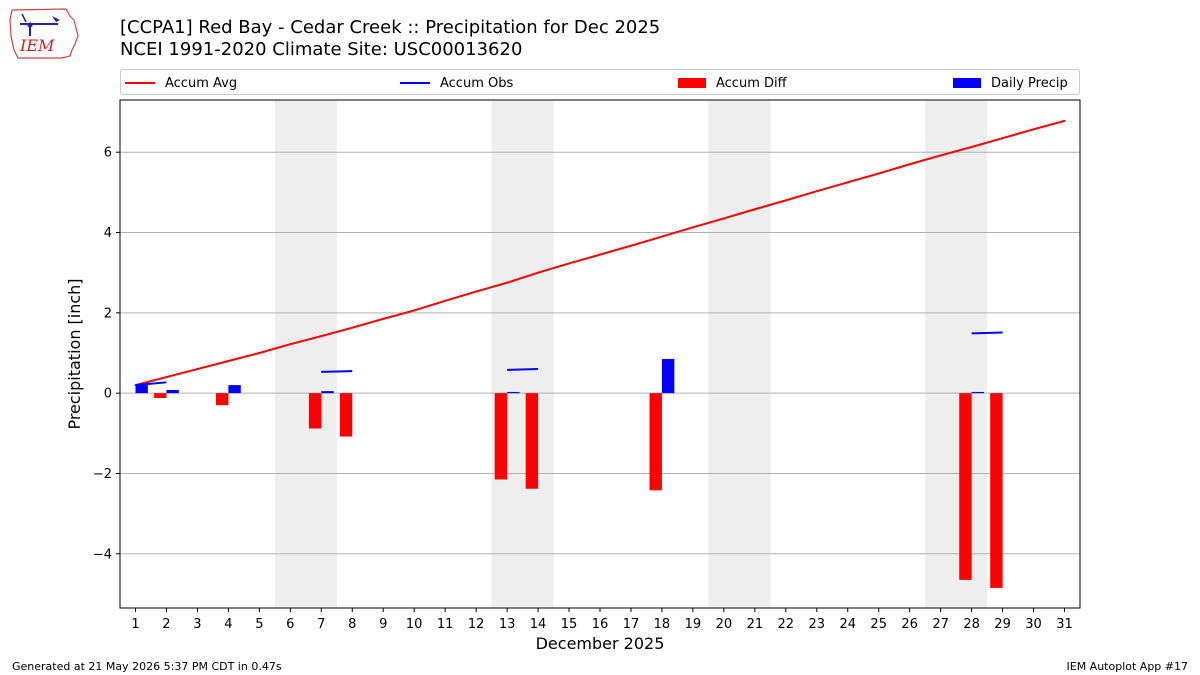 The width and height of the screenshot is (1200, 675). What do you see at coordinates (1029, 83) in the screenshot?
I see `legend-label-daily-precip: Daily Precip` at bounding box center [1029, 83].